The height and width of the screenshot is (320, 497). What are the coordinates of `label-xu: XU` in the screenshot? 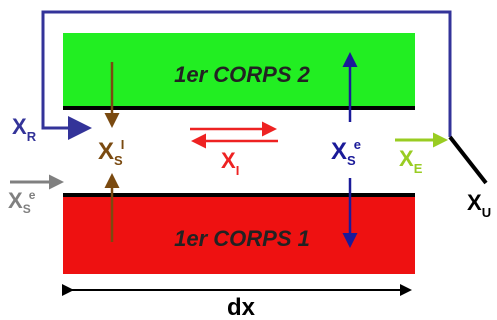 It's located at (479, 205).